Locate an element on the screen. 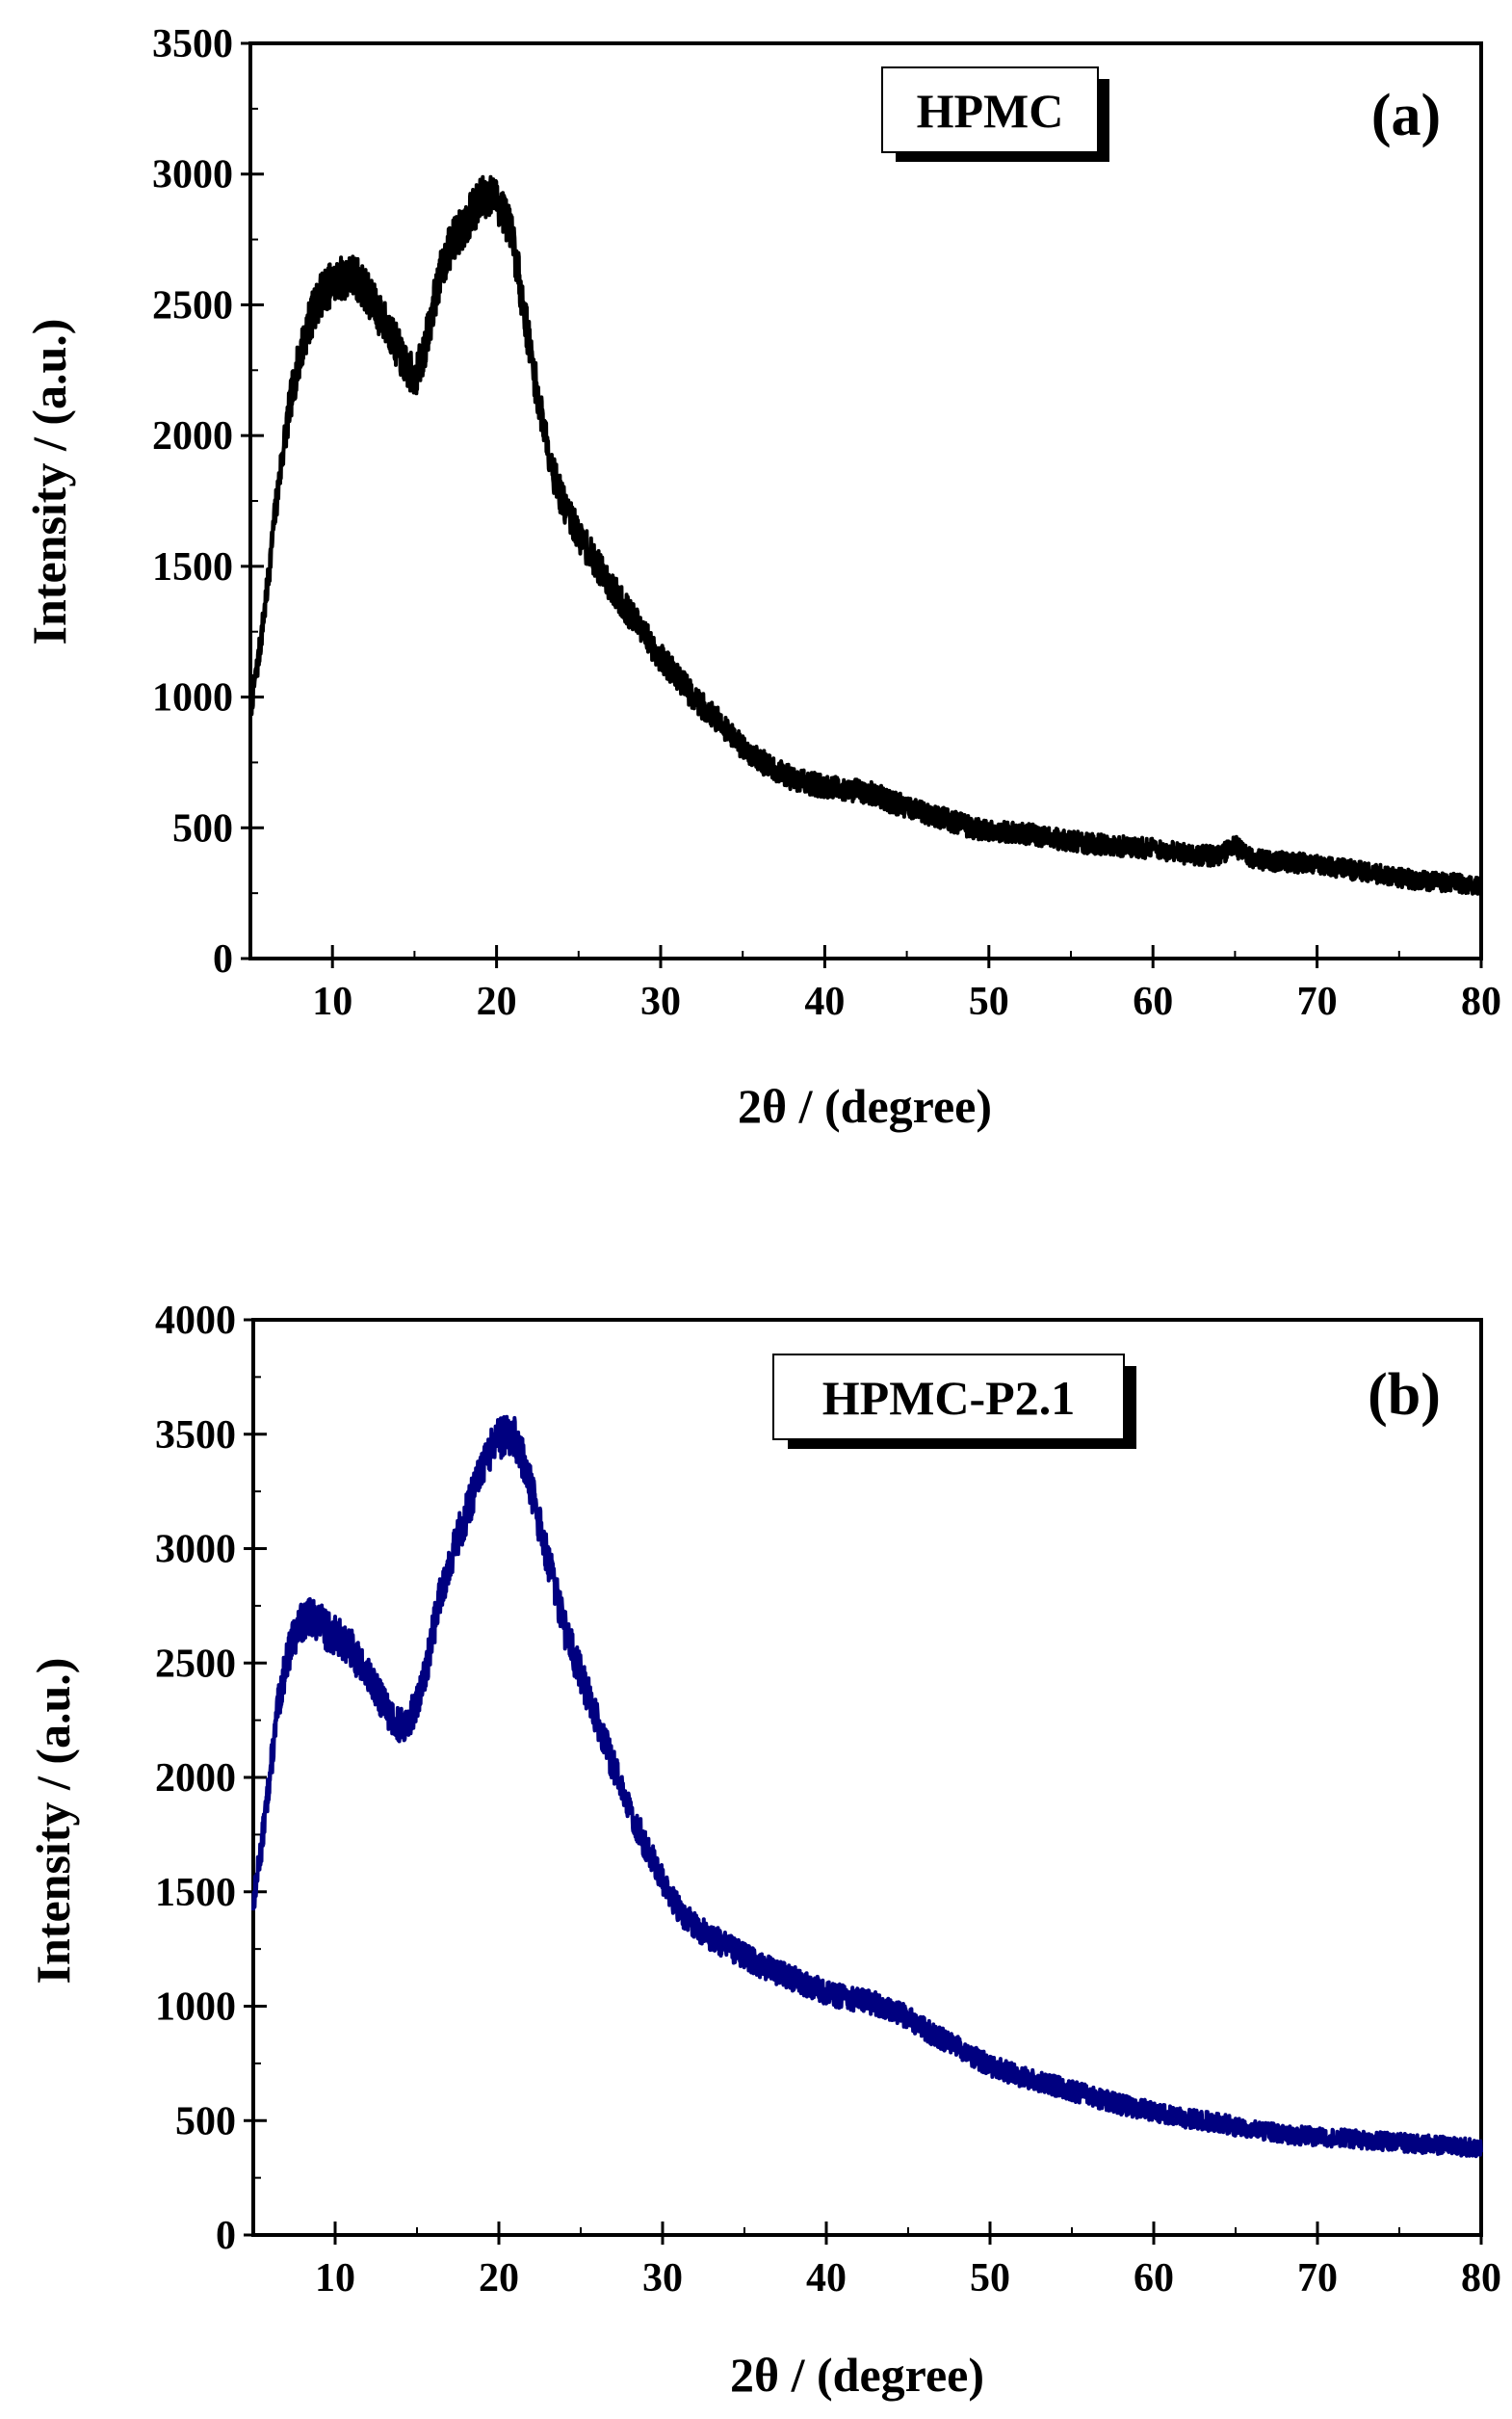 The height and width of the screenshot is (2419, 1512). panel-label: (b) is located at coordinates (1404, 1395).